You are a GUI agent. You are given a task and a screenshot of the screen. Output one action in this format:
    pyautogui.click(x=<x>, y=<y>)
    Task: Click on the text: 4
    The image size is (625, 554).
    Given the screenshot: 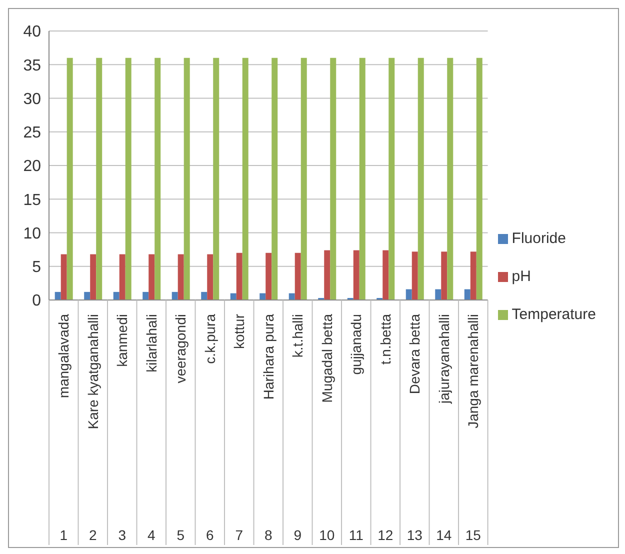 What is the action you would take?
    pyautogui.click(x=151, y=535)
    